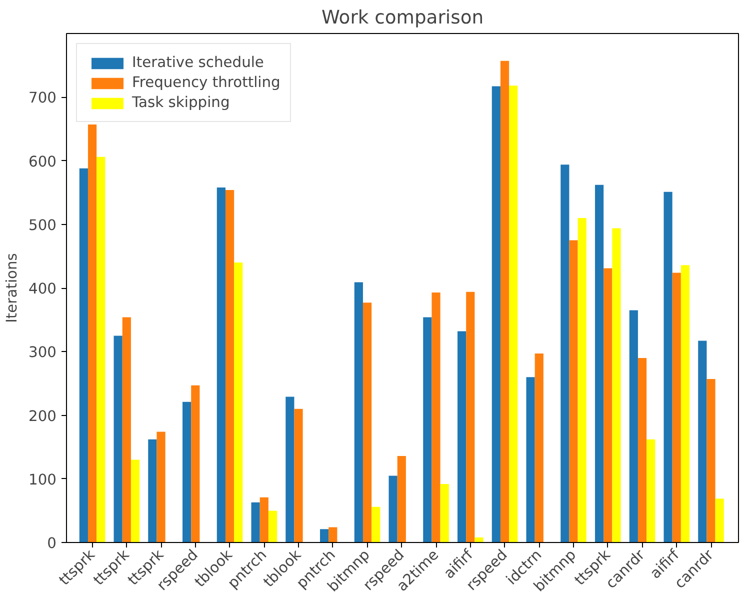  Describe the element at coordinates (42, 98) in the screenshot. I see `y-tick-label: 700` at that location.